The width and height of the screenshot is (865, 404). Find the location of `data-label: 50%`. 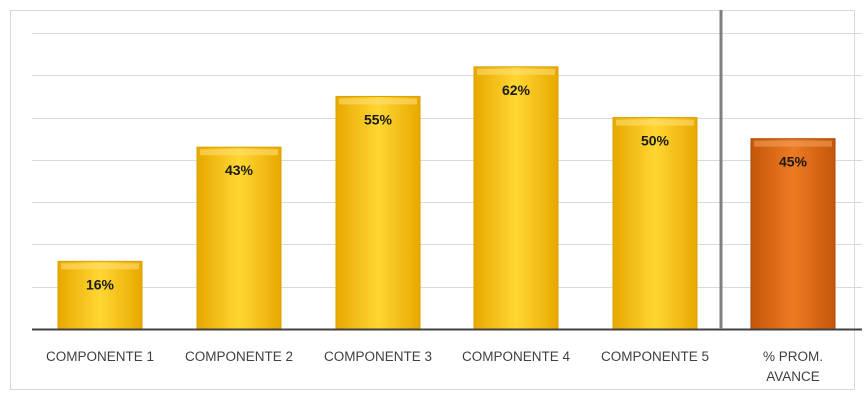

data-label: 50% is located at coordinates (655, 141).